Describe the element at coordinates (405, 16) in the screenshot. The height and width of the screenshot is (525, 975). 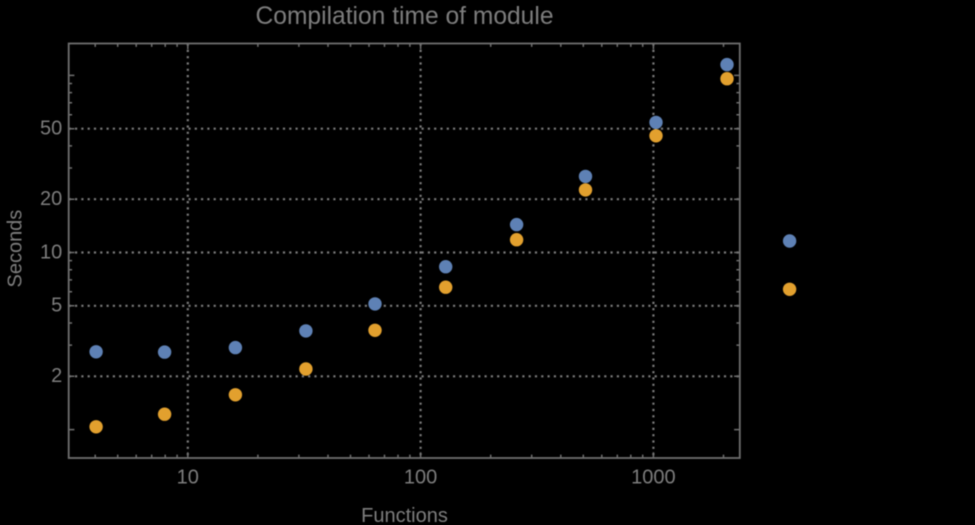
I see `svg-text: Compilation time of module` at that location.